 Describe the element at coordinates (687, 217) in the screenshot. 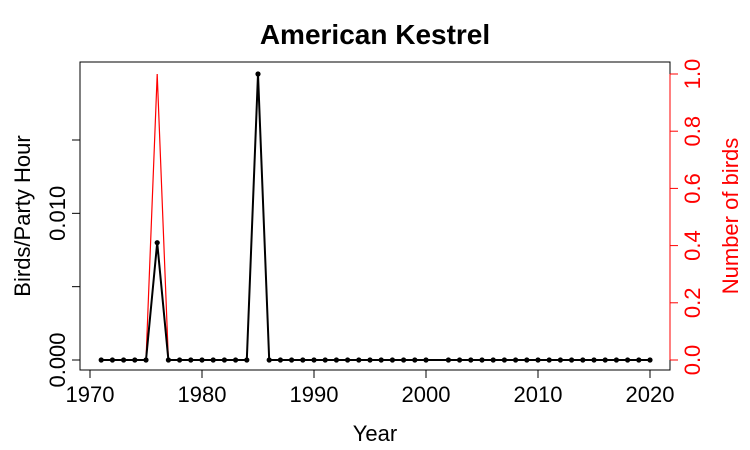

I see `y-axis-right: 0.0 0.2 0.4 0.6 0.8 1.0` at that location.